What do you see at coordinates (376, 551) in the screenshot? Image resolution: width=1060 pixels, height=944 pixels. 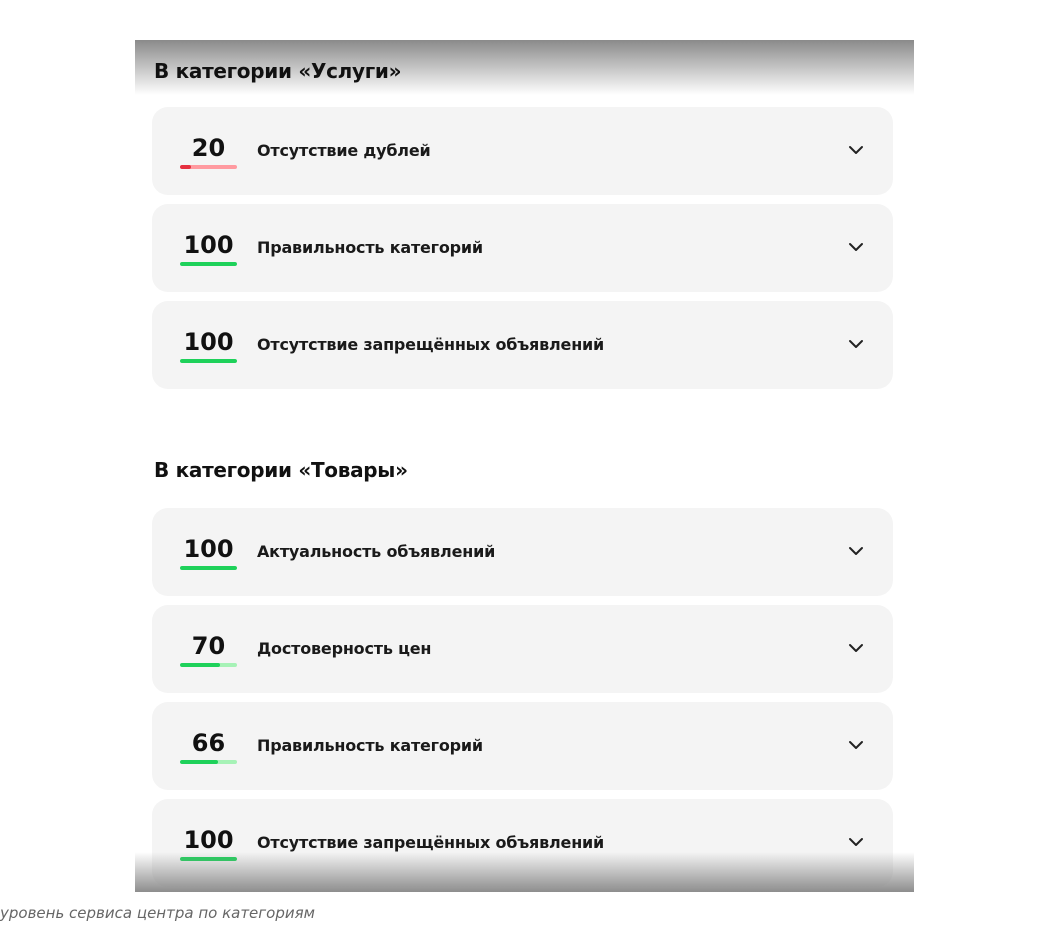 I see `metric-label: Актуальность объявлений` at bounding box center [376, 551].